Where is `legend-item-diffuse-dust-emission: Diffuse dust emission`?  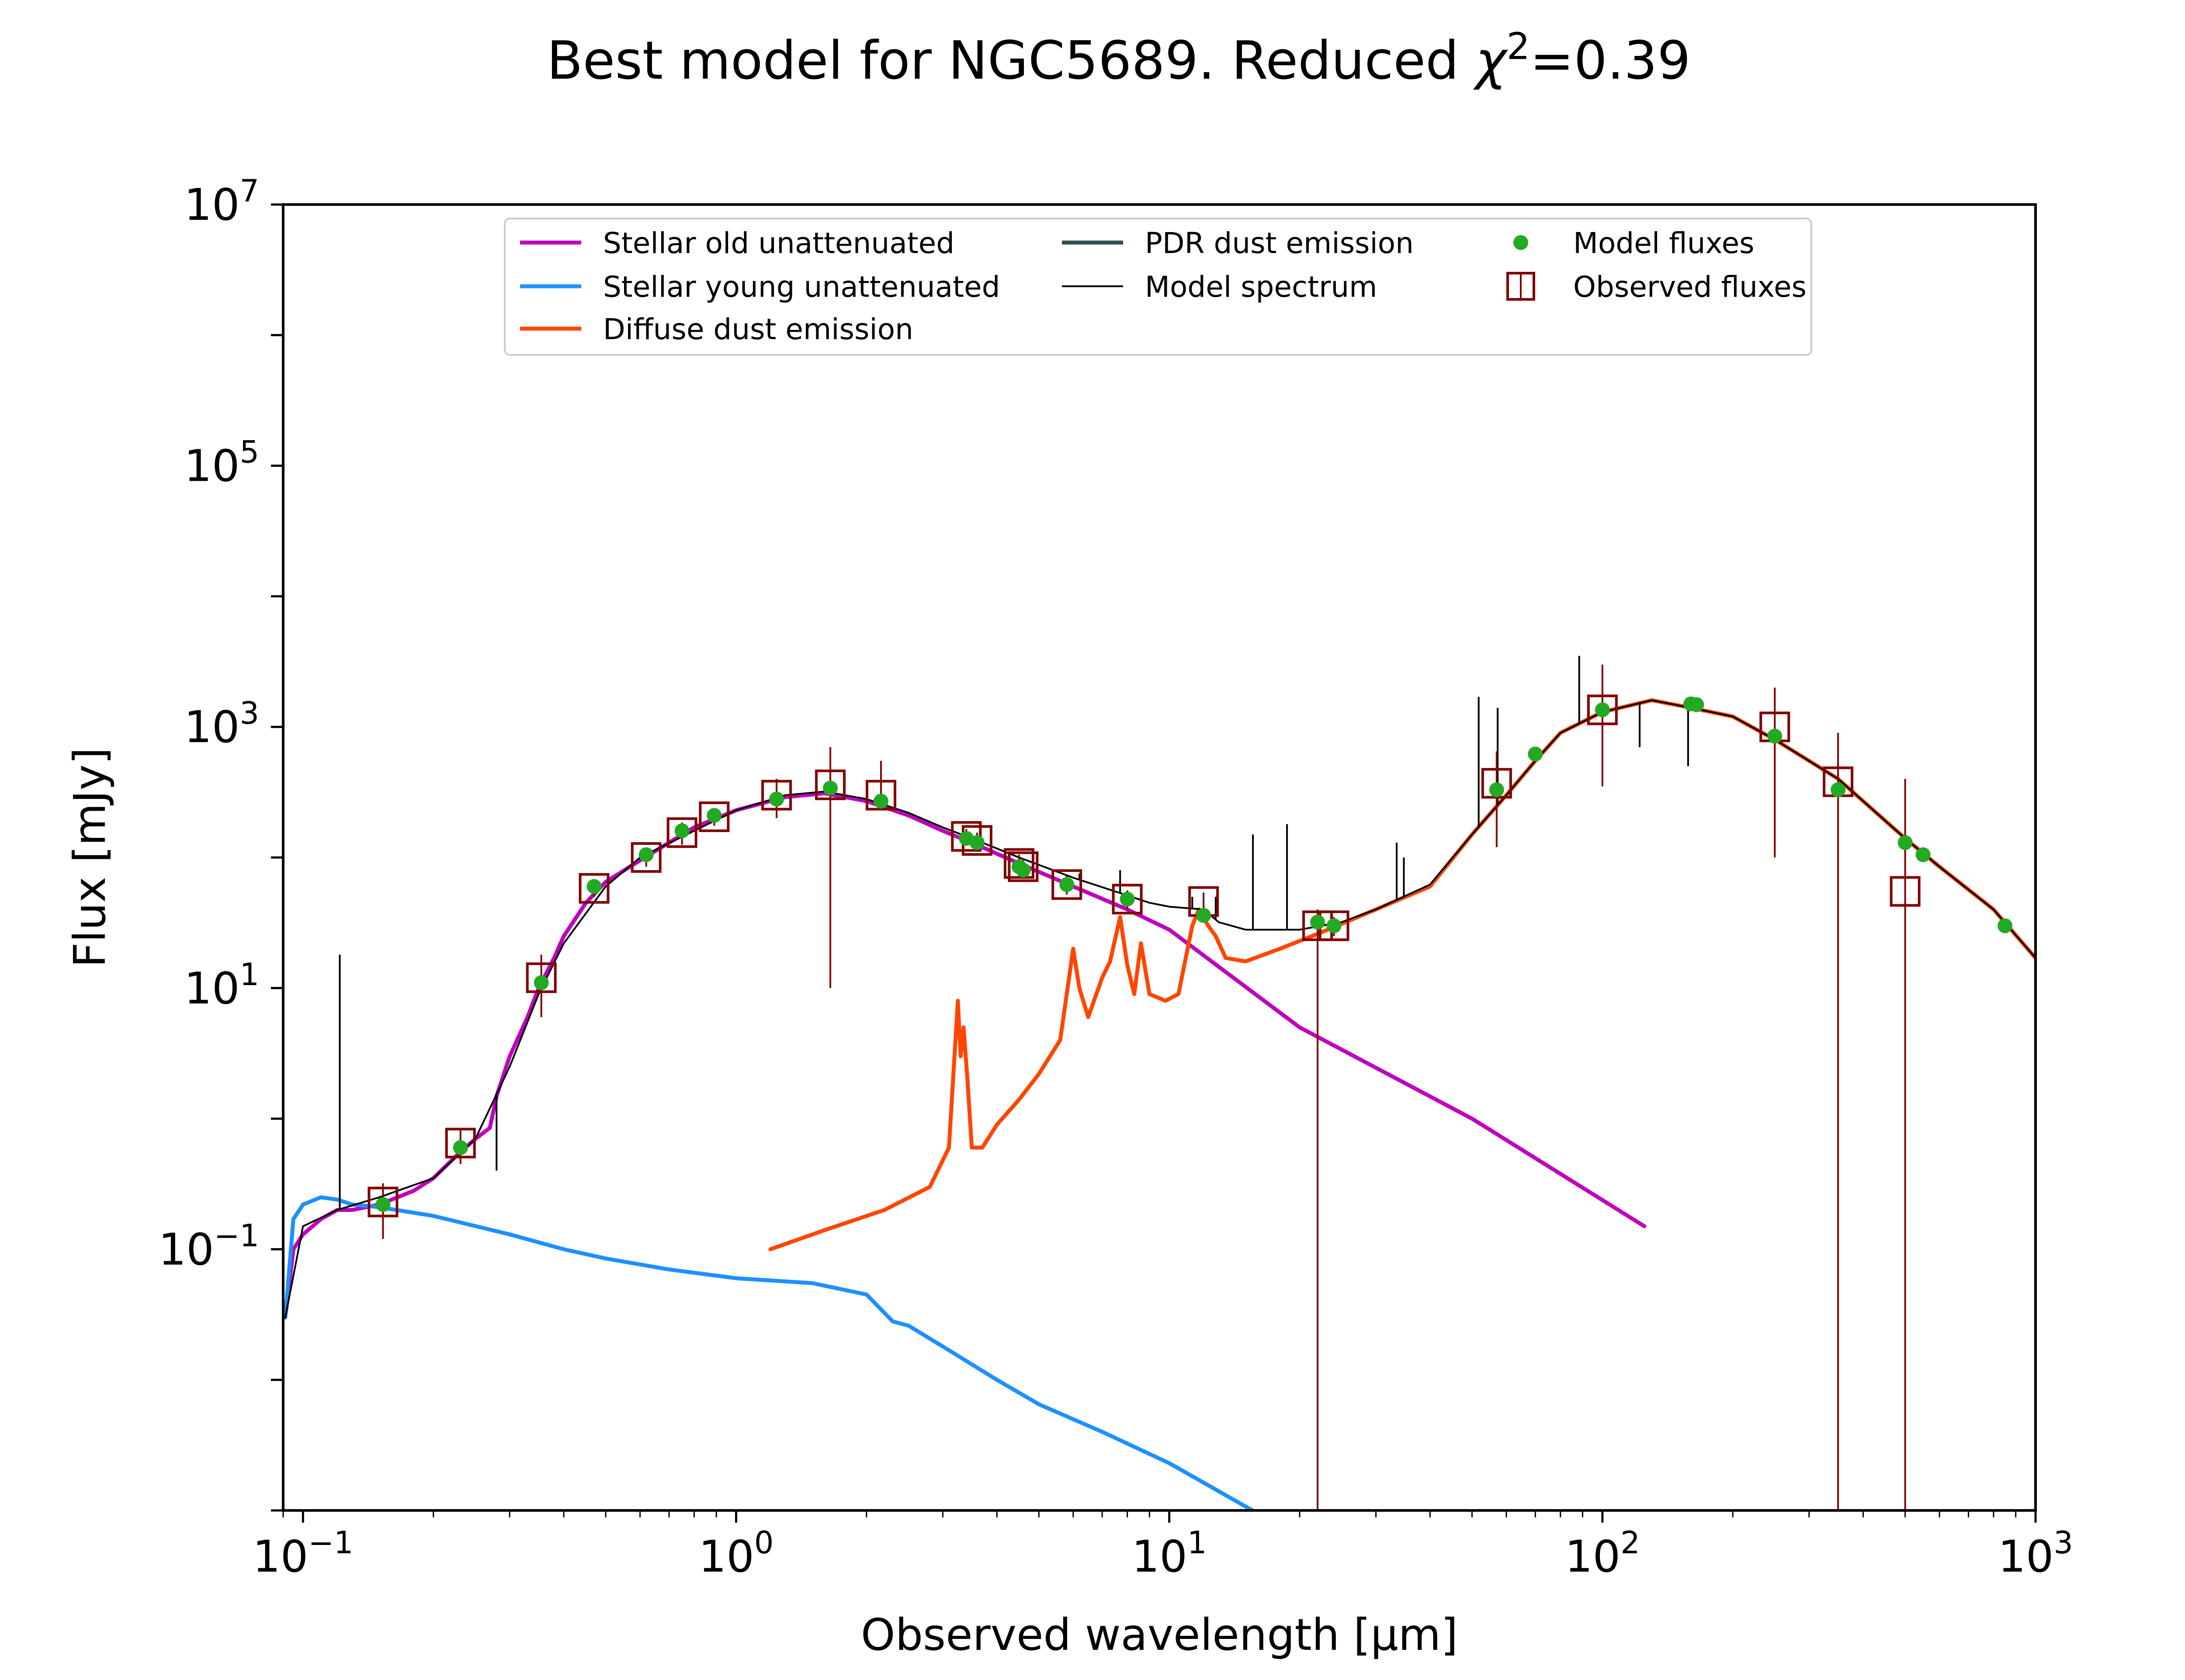 legend-item-diffuse-dust-emission: Diffuse dust emission is located at coordinates (717, 329).